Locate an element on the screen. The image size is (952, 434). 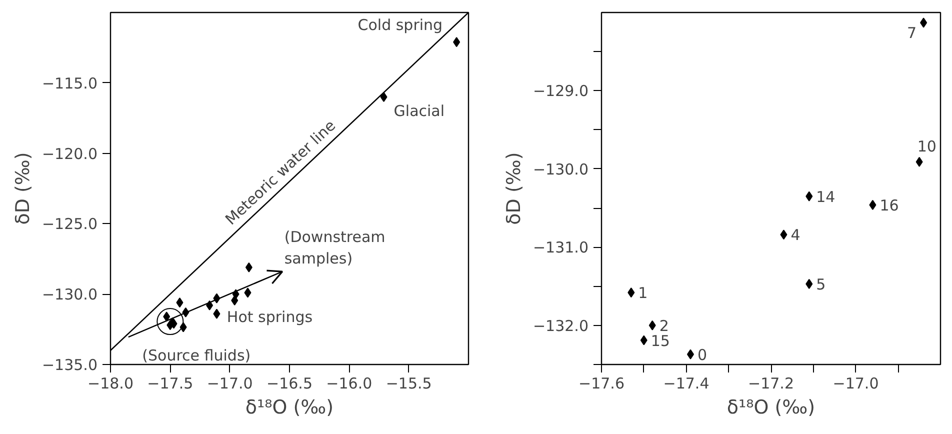
annotation: 10 is located at coordinates (926, 146).